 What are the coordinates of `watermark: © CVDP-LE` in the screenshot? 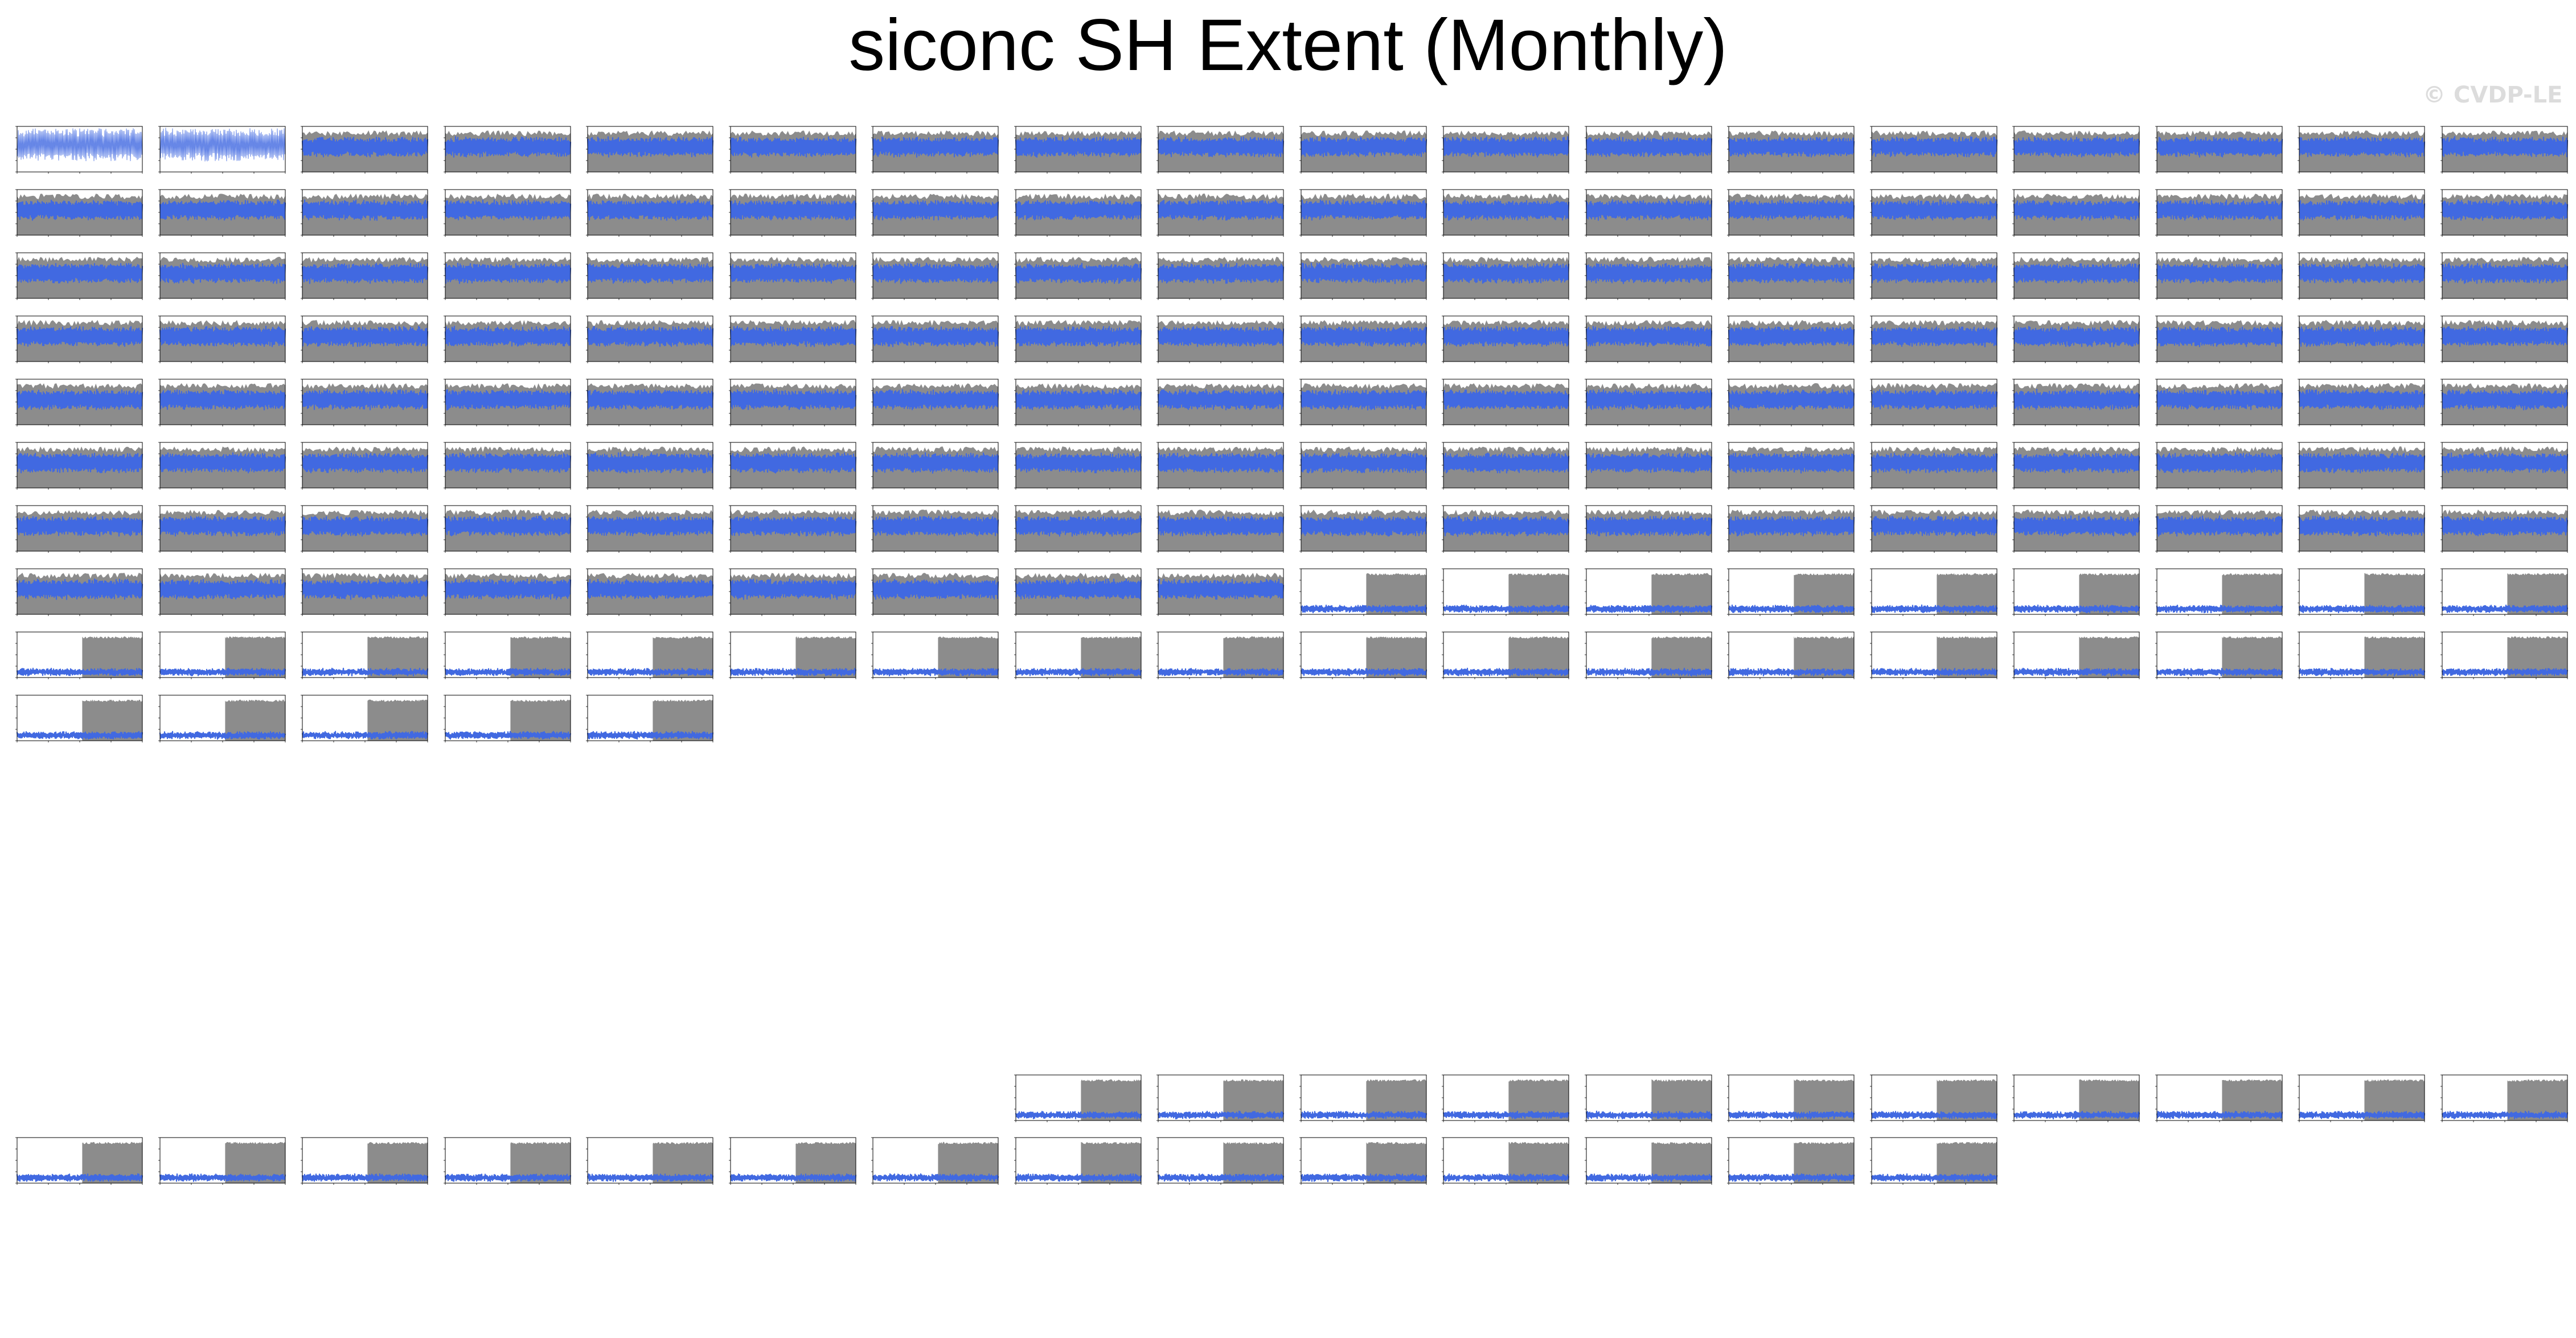 It's located at (2493, 95).